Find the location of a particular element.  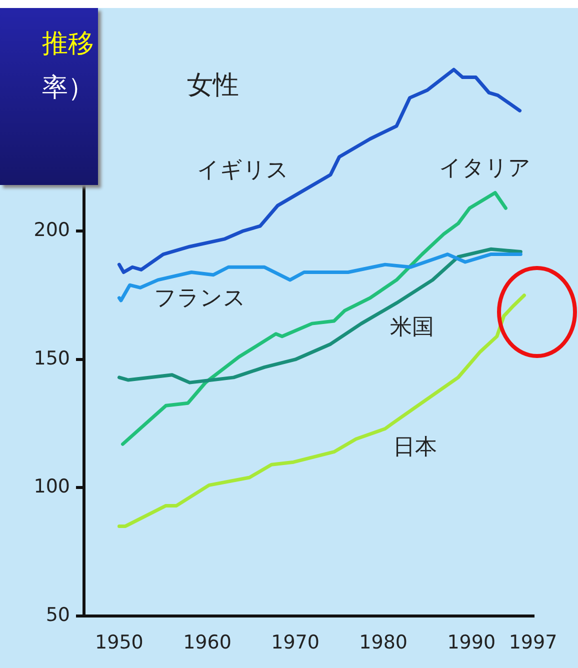

y-tick-label: 150 is located at coordinates (52, 358).